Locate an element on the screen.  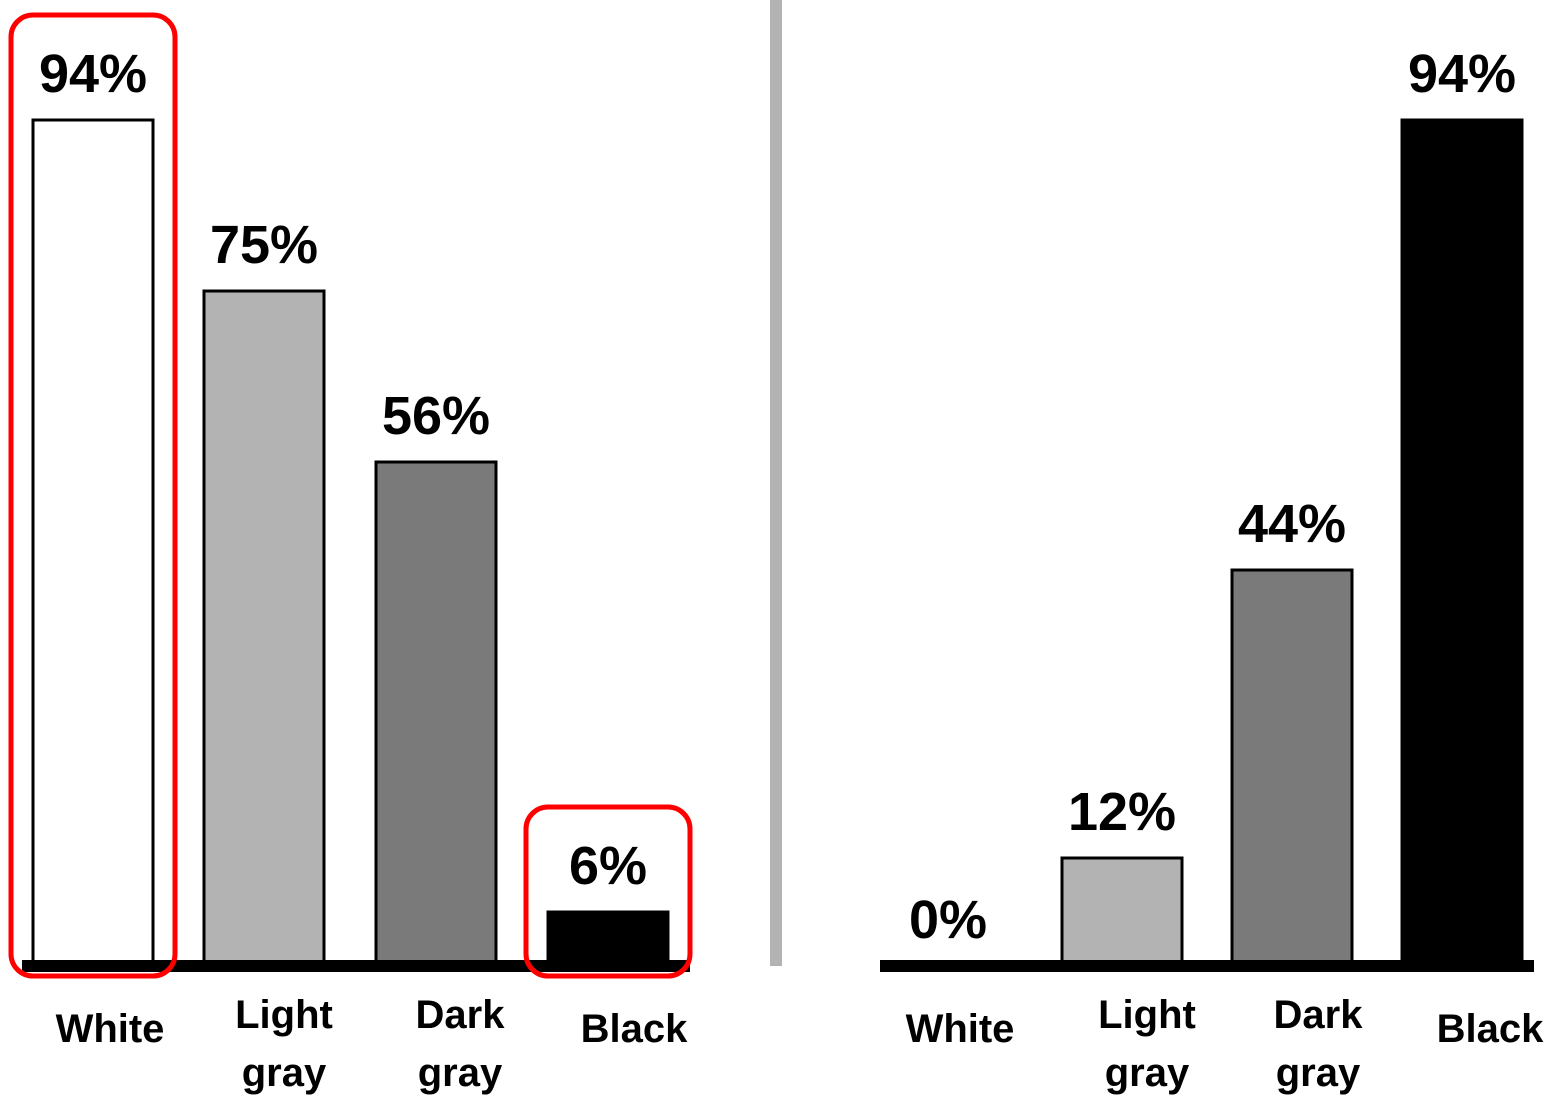
bar-left-light-gray is located at coordinates (264, 628).